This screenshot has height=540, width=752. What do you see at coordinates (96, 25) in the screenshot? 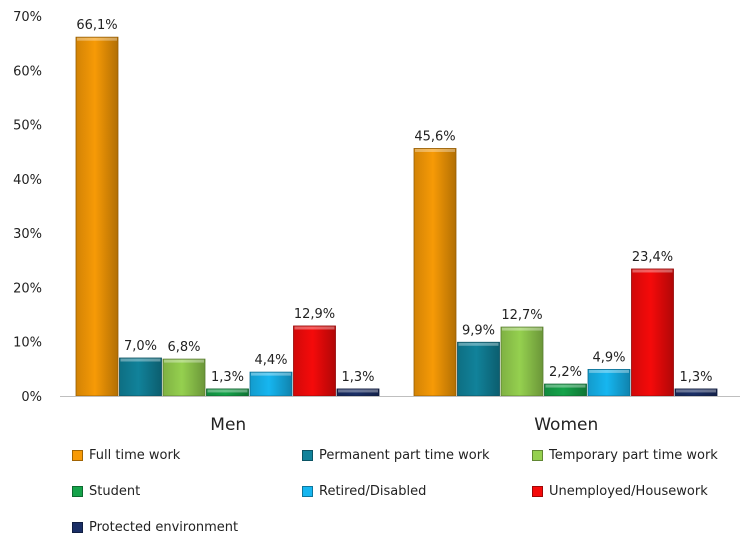
I see `data-label: 66,1%` at bounding box center [96, 25].